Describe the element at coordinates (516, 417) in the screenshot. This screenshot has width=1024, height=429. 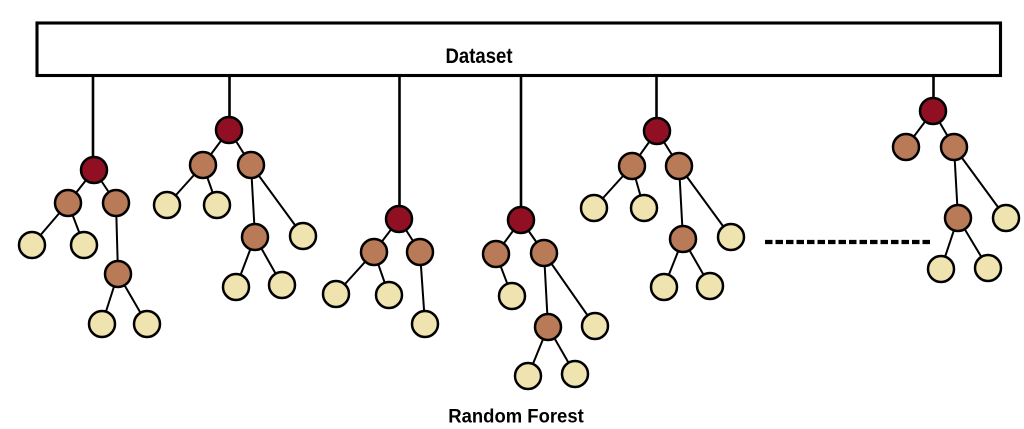
I see `svg-text: Random Forest` at that location.